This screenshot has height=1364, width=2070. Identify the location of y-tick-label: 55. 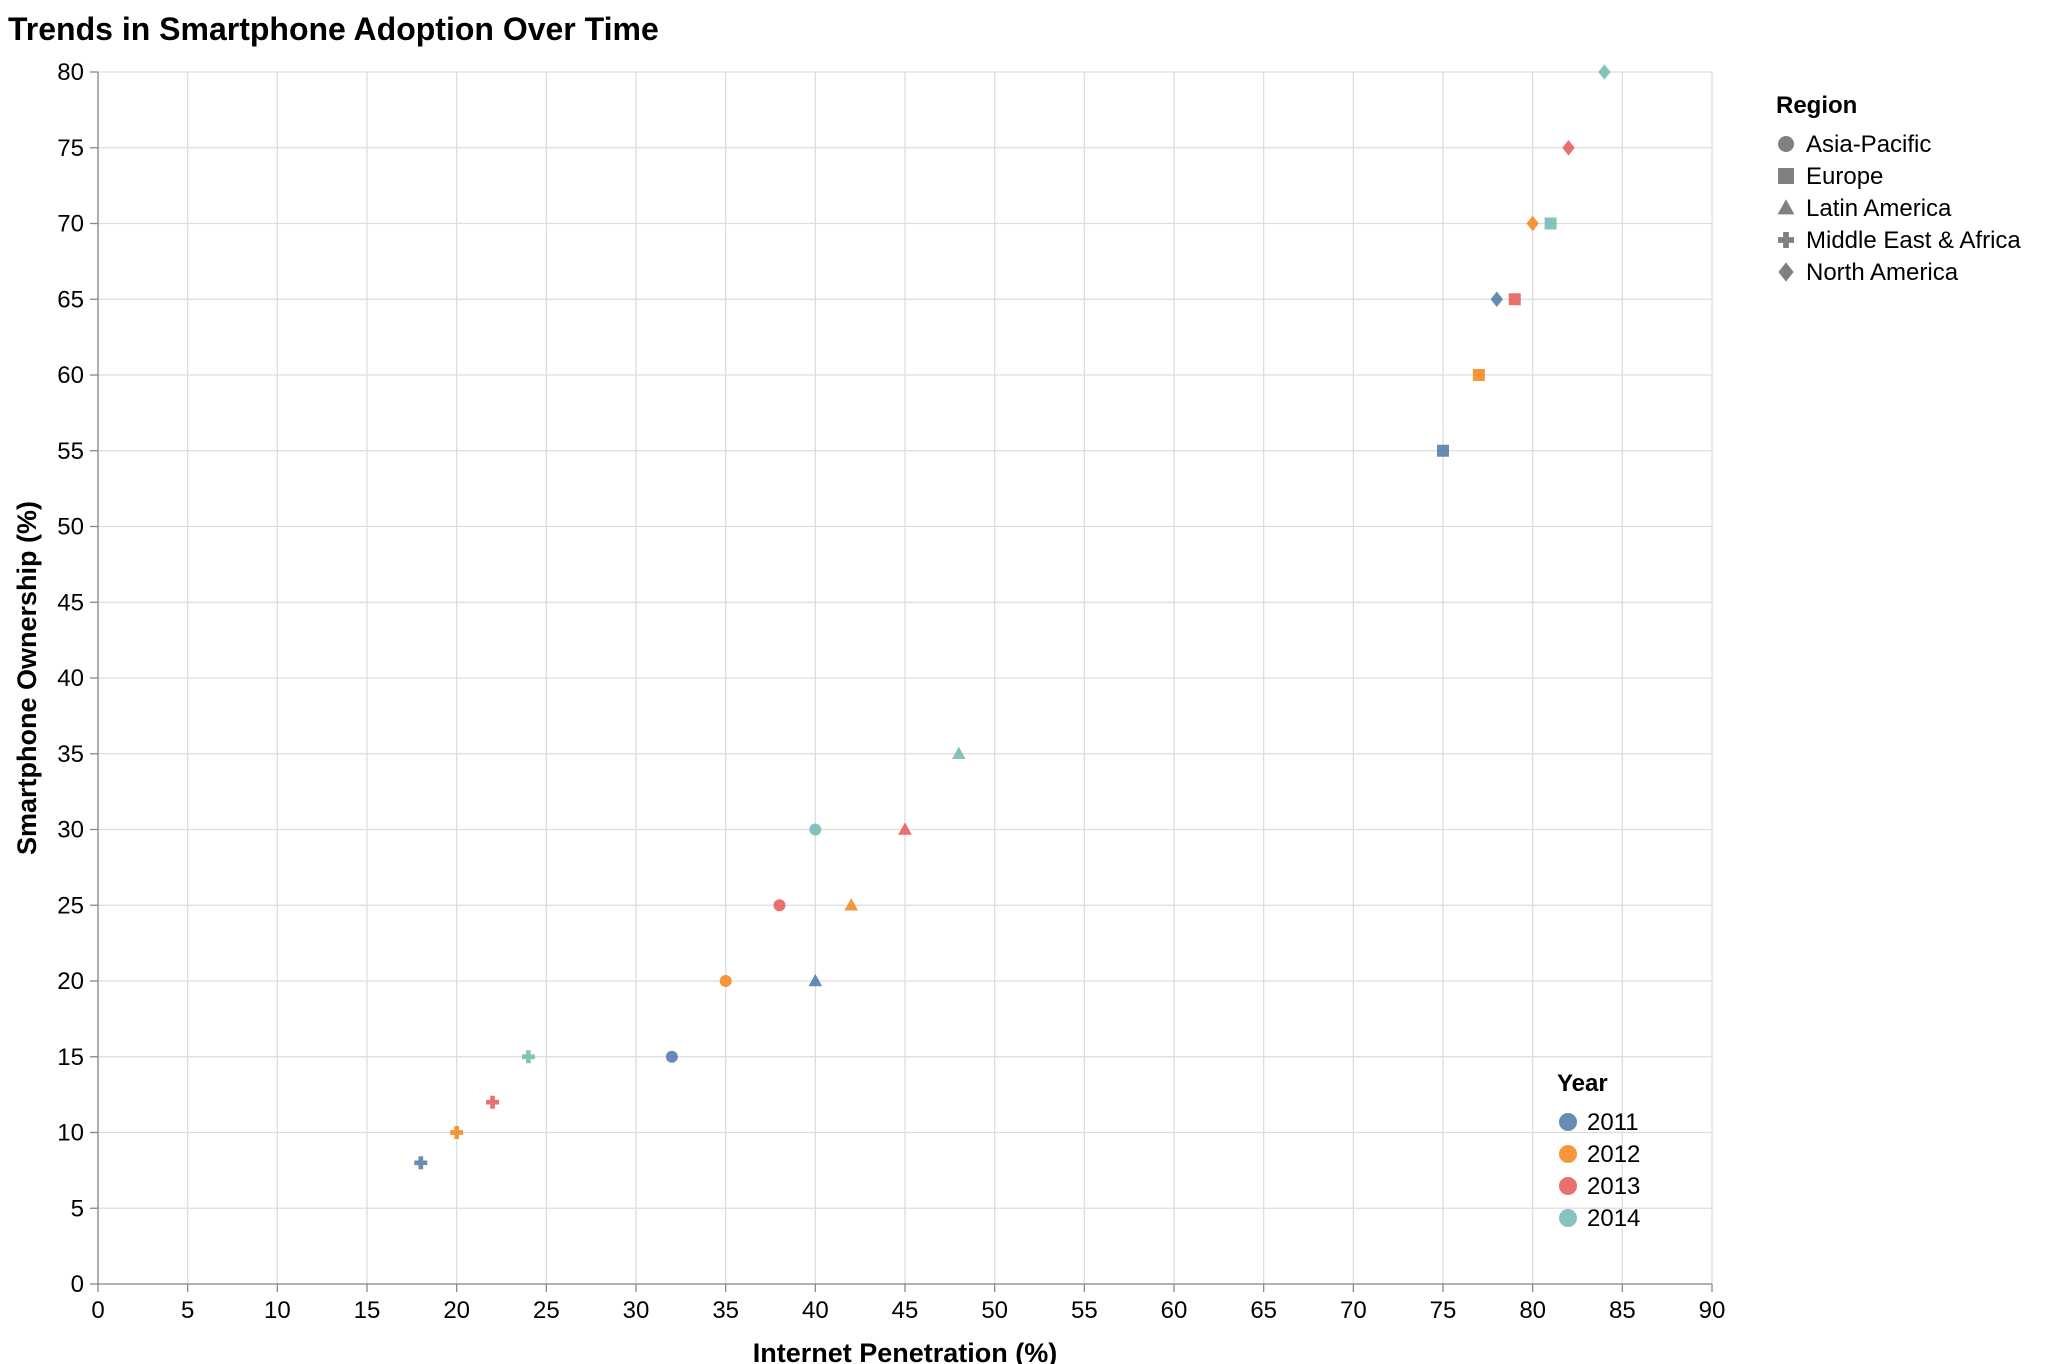
(70, 451).